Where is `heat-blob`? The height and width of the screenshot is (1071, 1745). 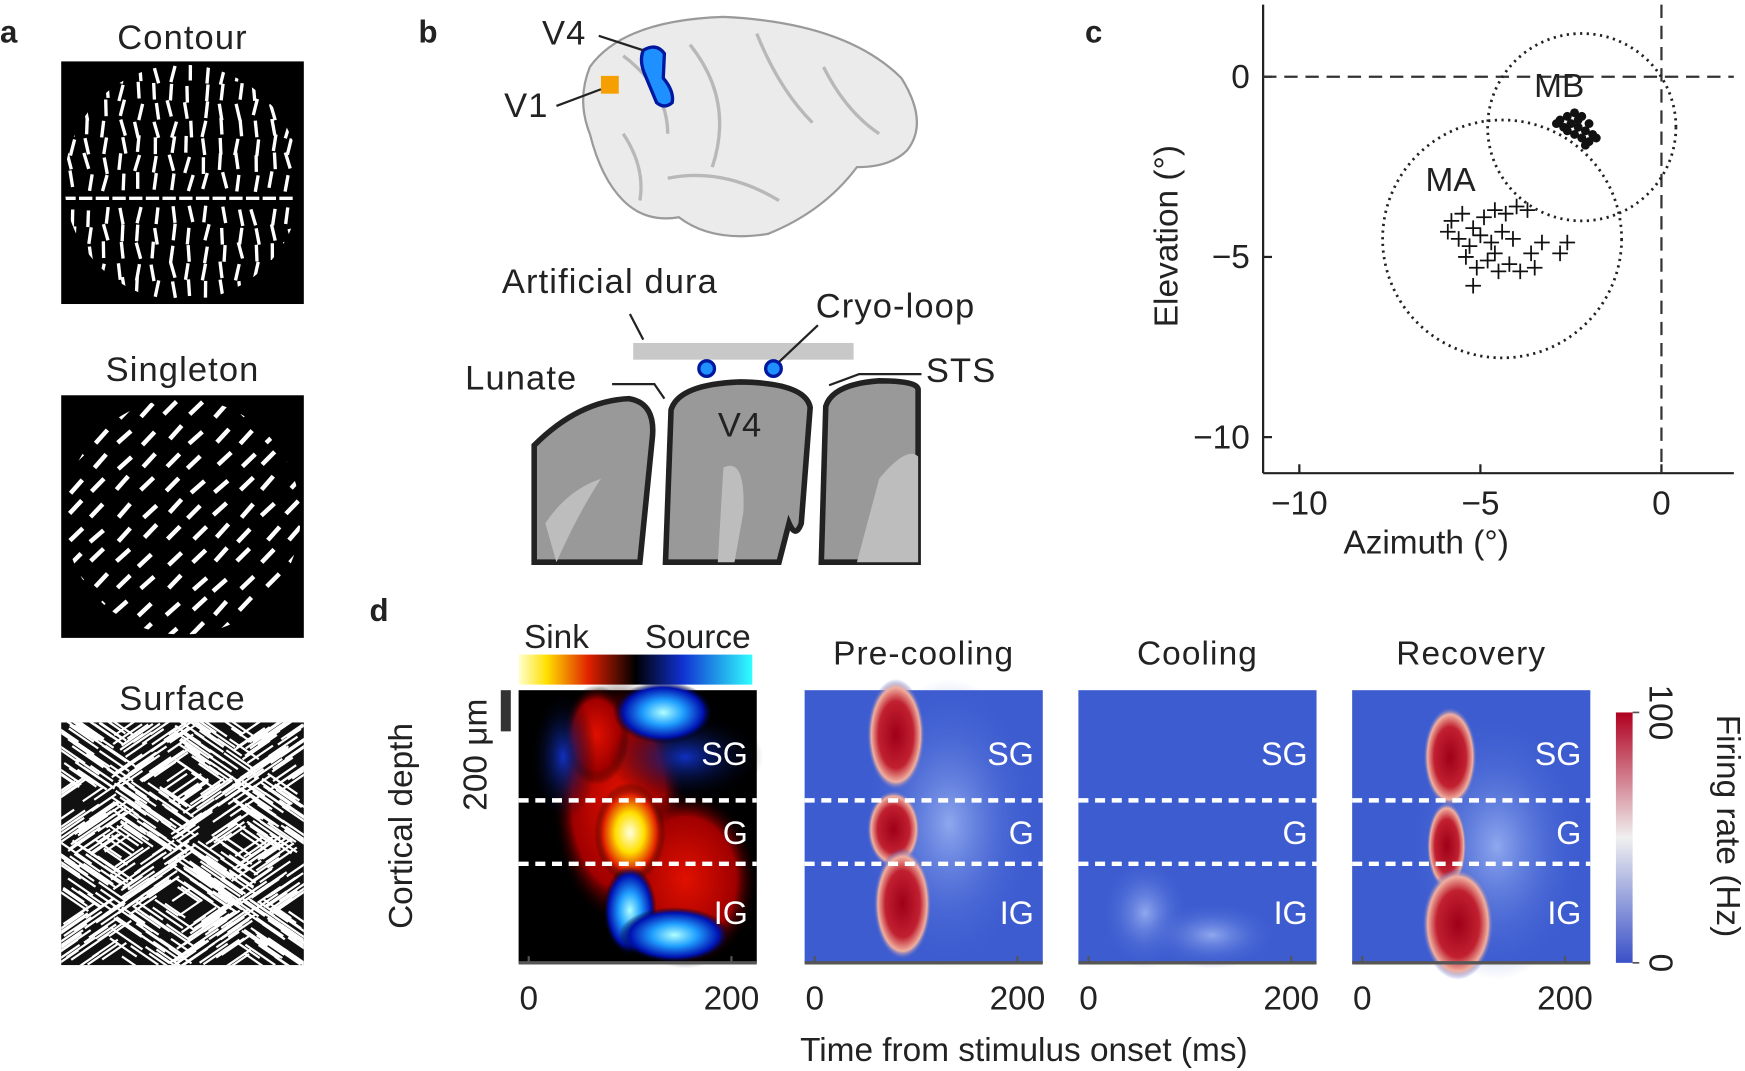
heat-blob is located at coordinates (630, 832).